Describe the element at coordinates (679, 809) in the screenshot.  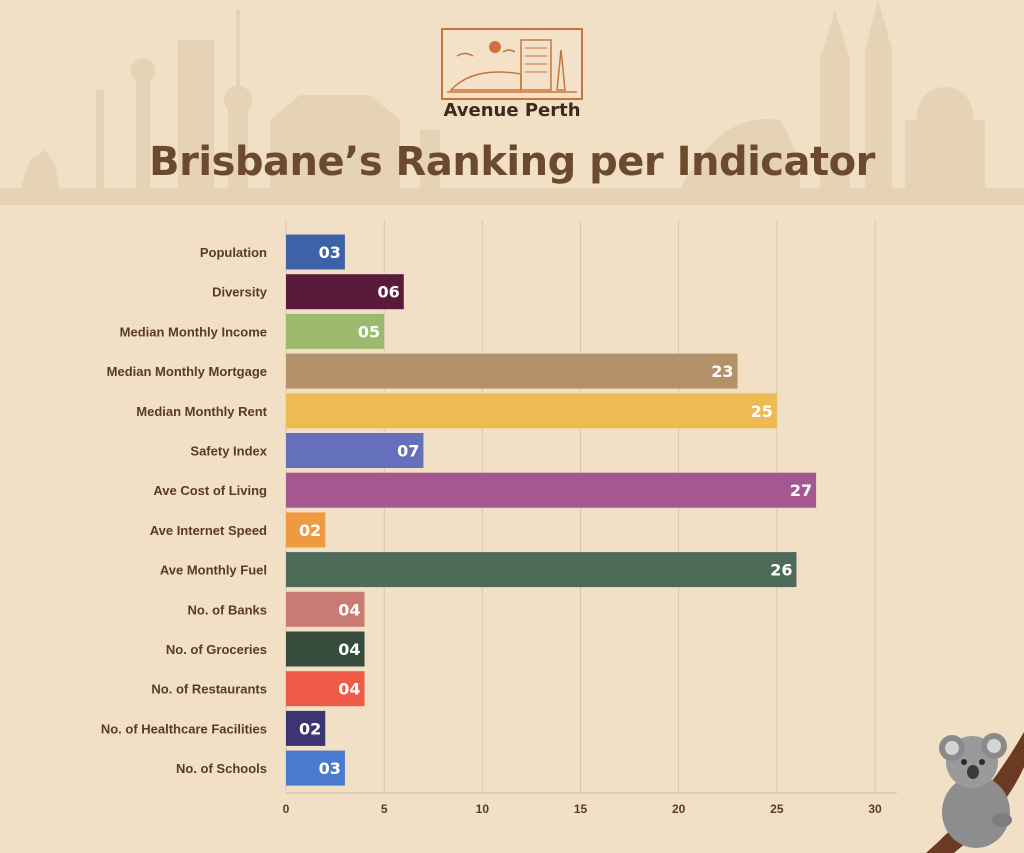
I see `x-tick-label: 20` at that location.